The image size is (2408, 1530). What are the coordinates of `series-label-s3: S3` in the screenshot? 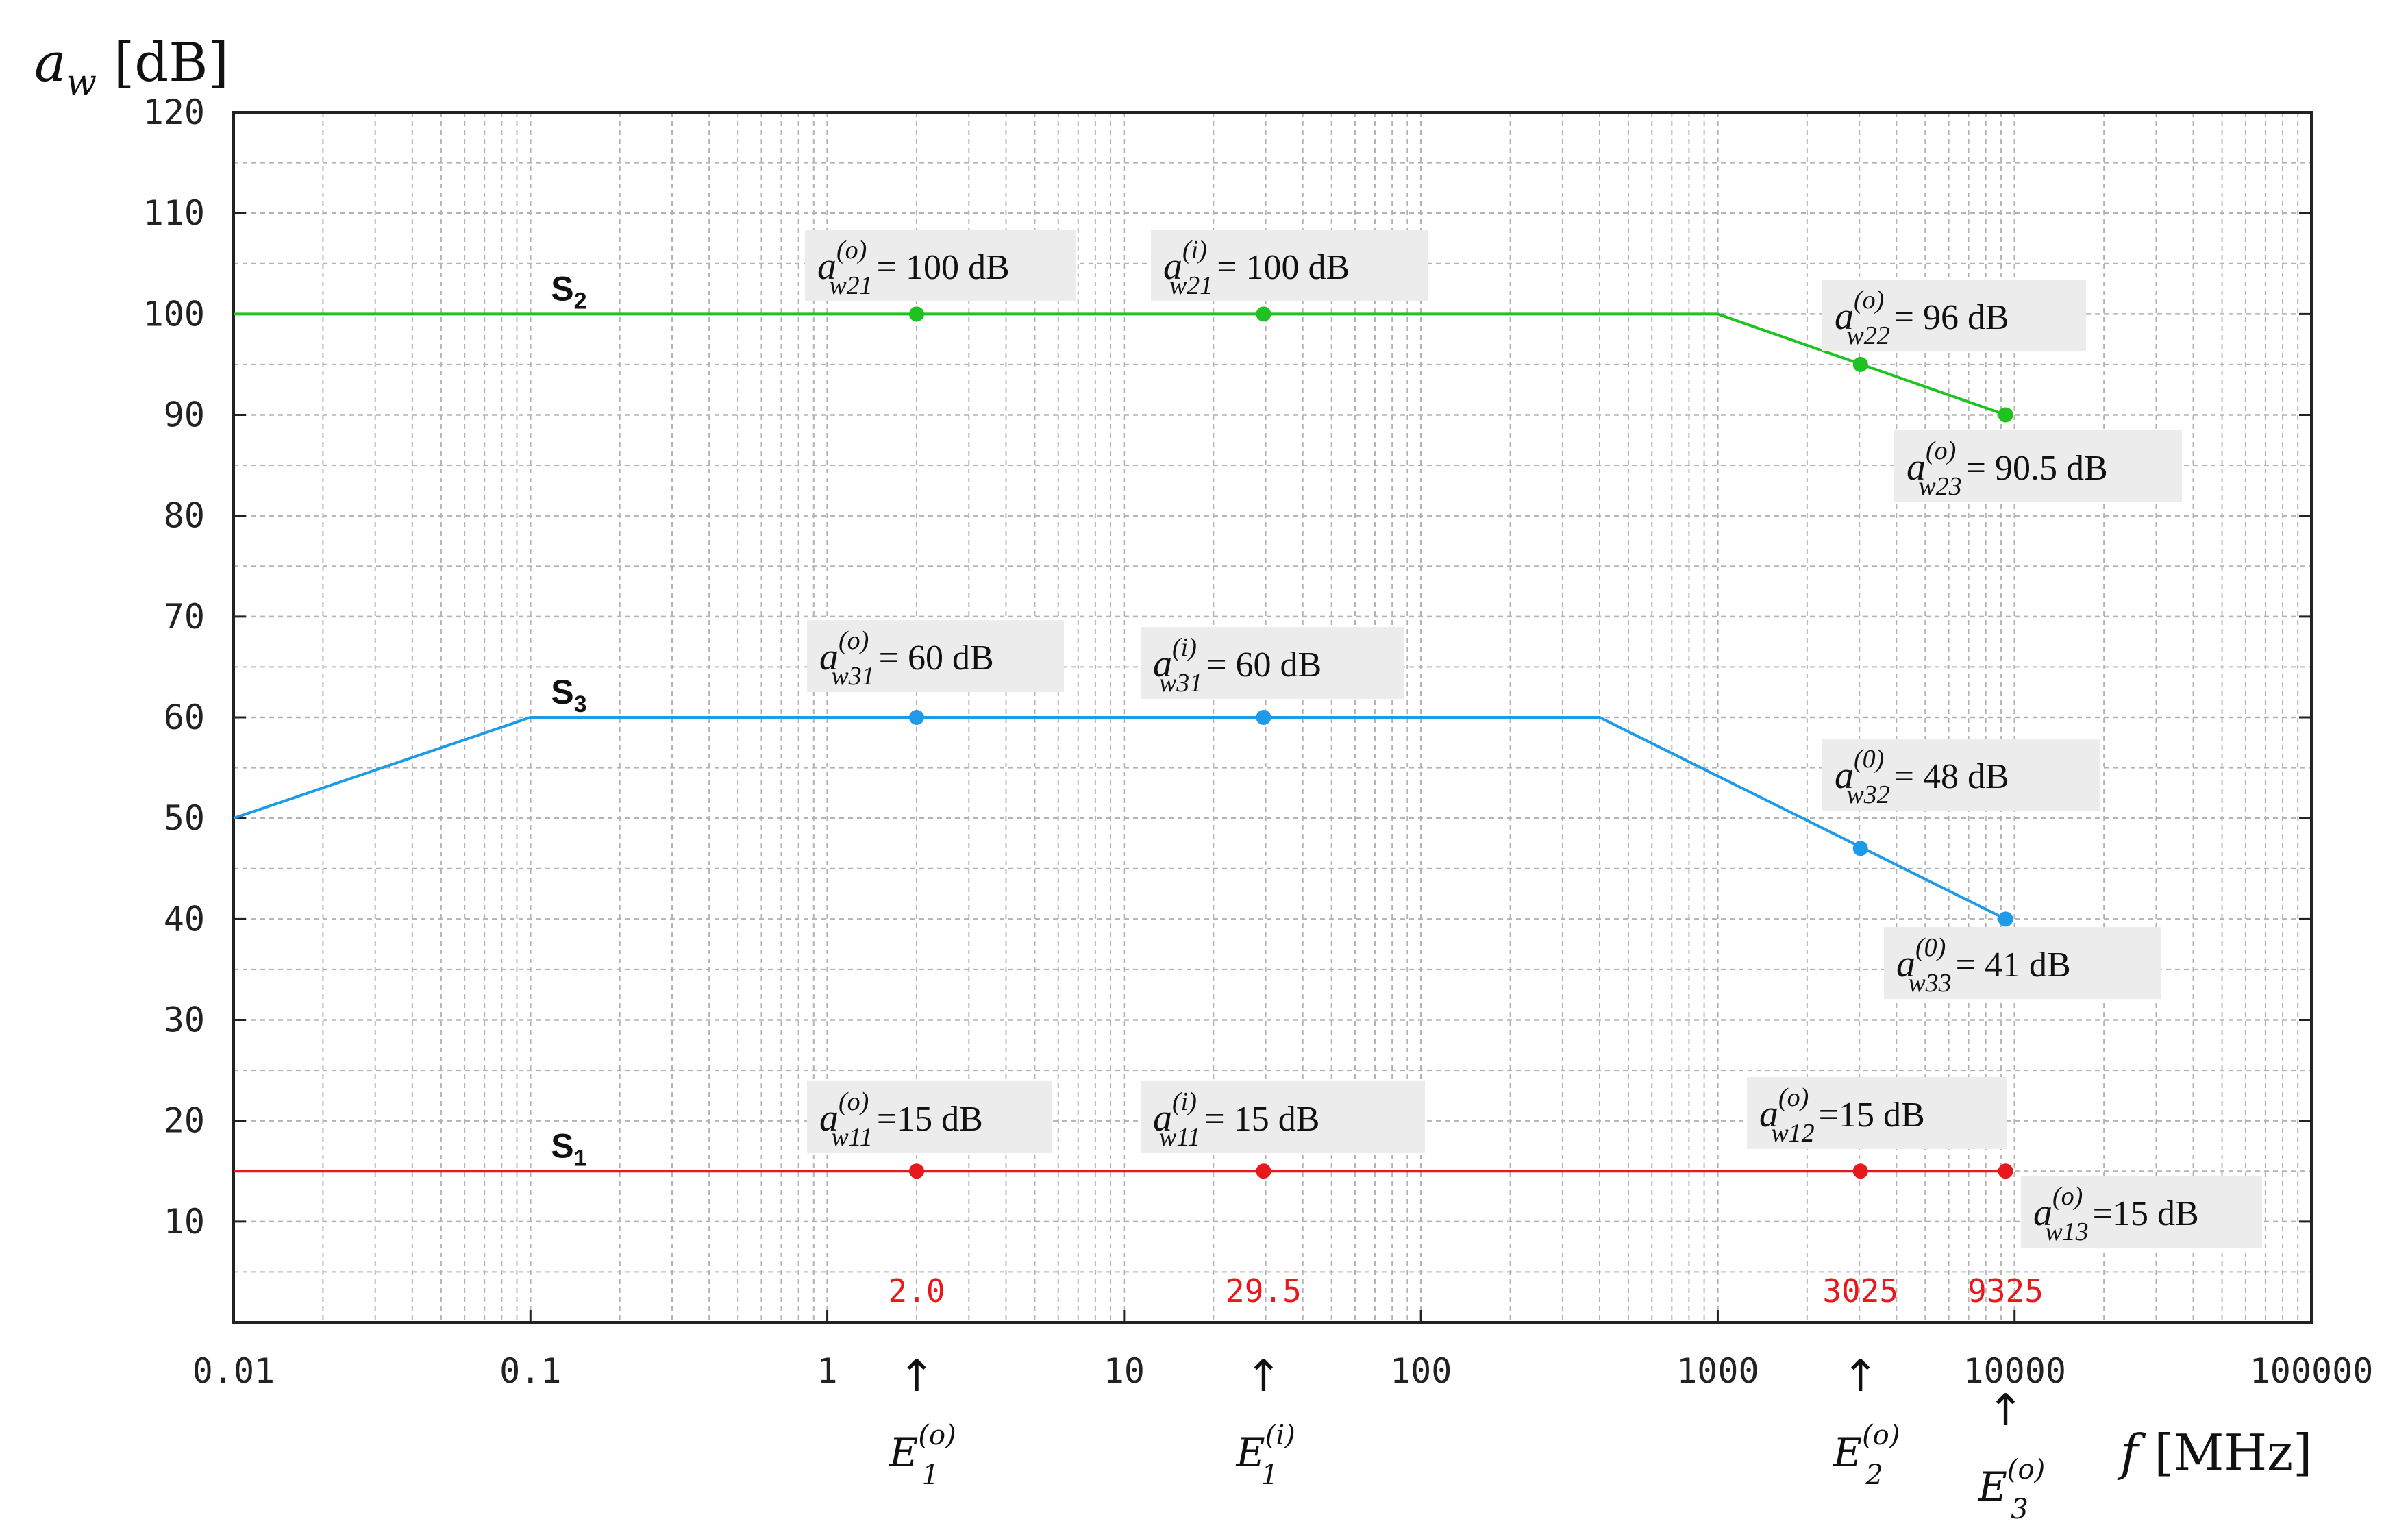 It's located at (568, 695).